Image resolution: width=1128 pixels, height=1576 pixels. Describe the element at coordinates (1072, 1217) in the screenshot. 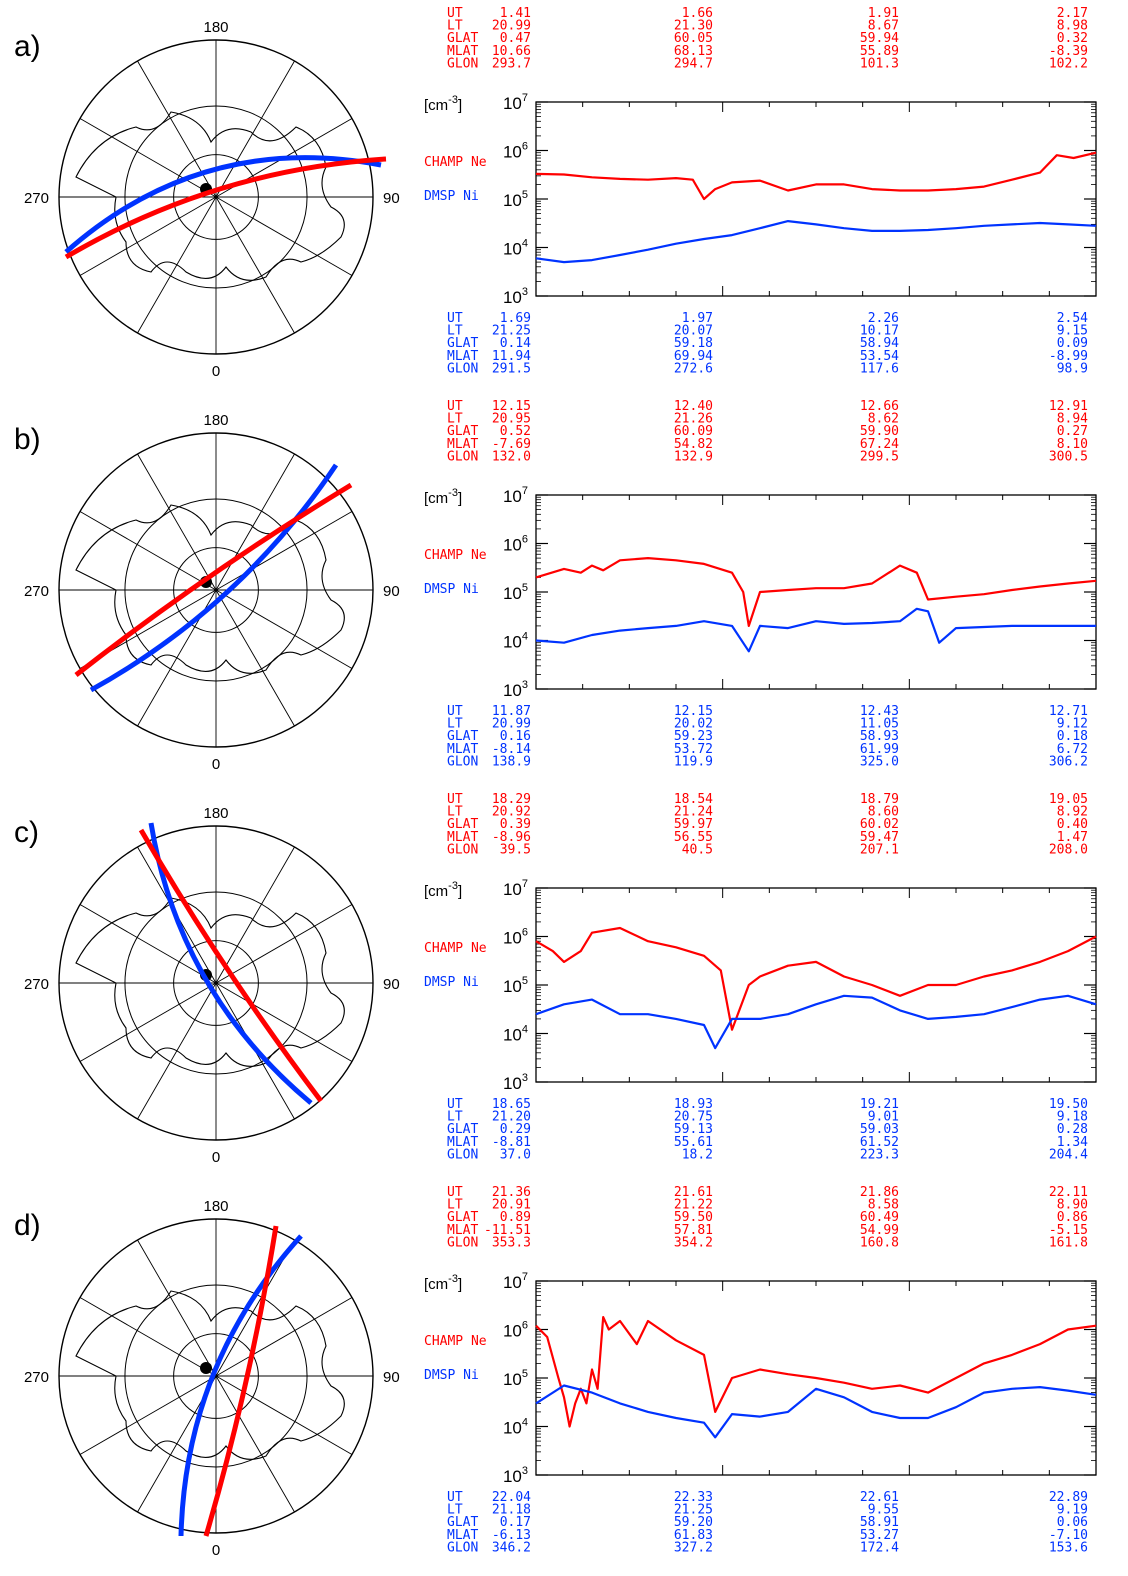

I see `table-cell: 0.86` at that location.